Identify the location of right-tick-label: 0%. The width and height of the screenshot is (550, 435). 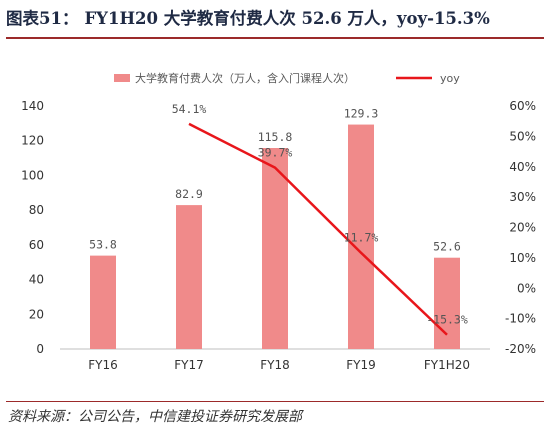
(526, 288).